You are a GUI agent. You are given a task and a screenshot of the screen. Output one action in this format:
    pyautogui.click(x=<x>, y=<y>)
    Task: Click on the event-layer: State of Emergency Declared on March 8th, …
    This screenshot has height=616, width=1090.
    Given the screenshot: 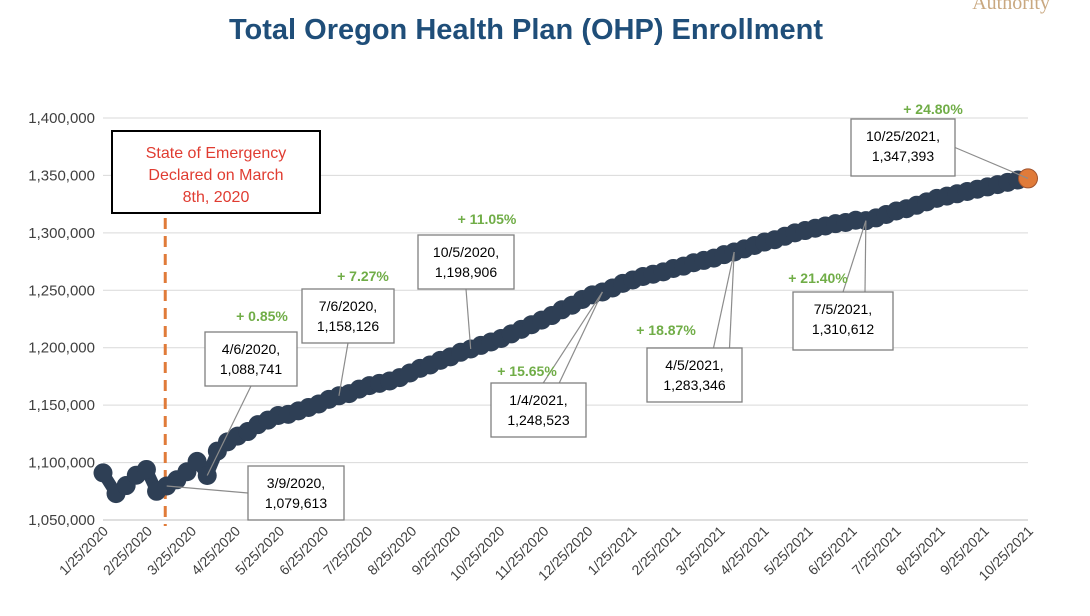 What is the action you would take?
    pyautogui.click(x=216, y=328)
    